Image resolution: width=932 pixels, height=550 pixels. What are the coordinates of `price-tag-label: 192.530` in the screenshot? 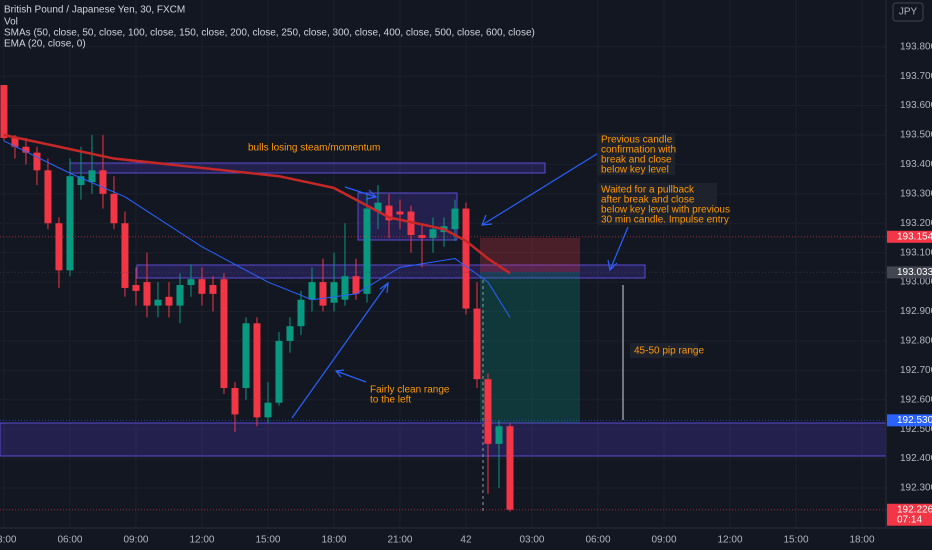 It's located at (914, 420).